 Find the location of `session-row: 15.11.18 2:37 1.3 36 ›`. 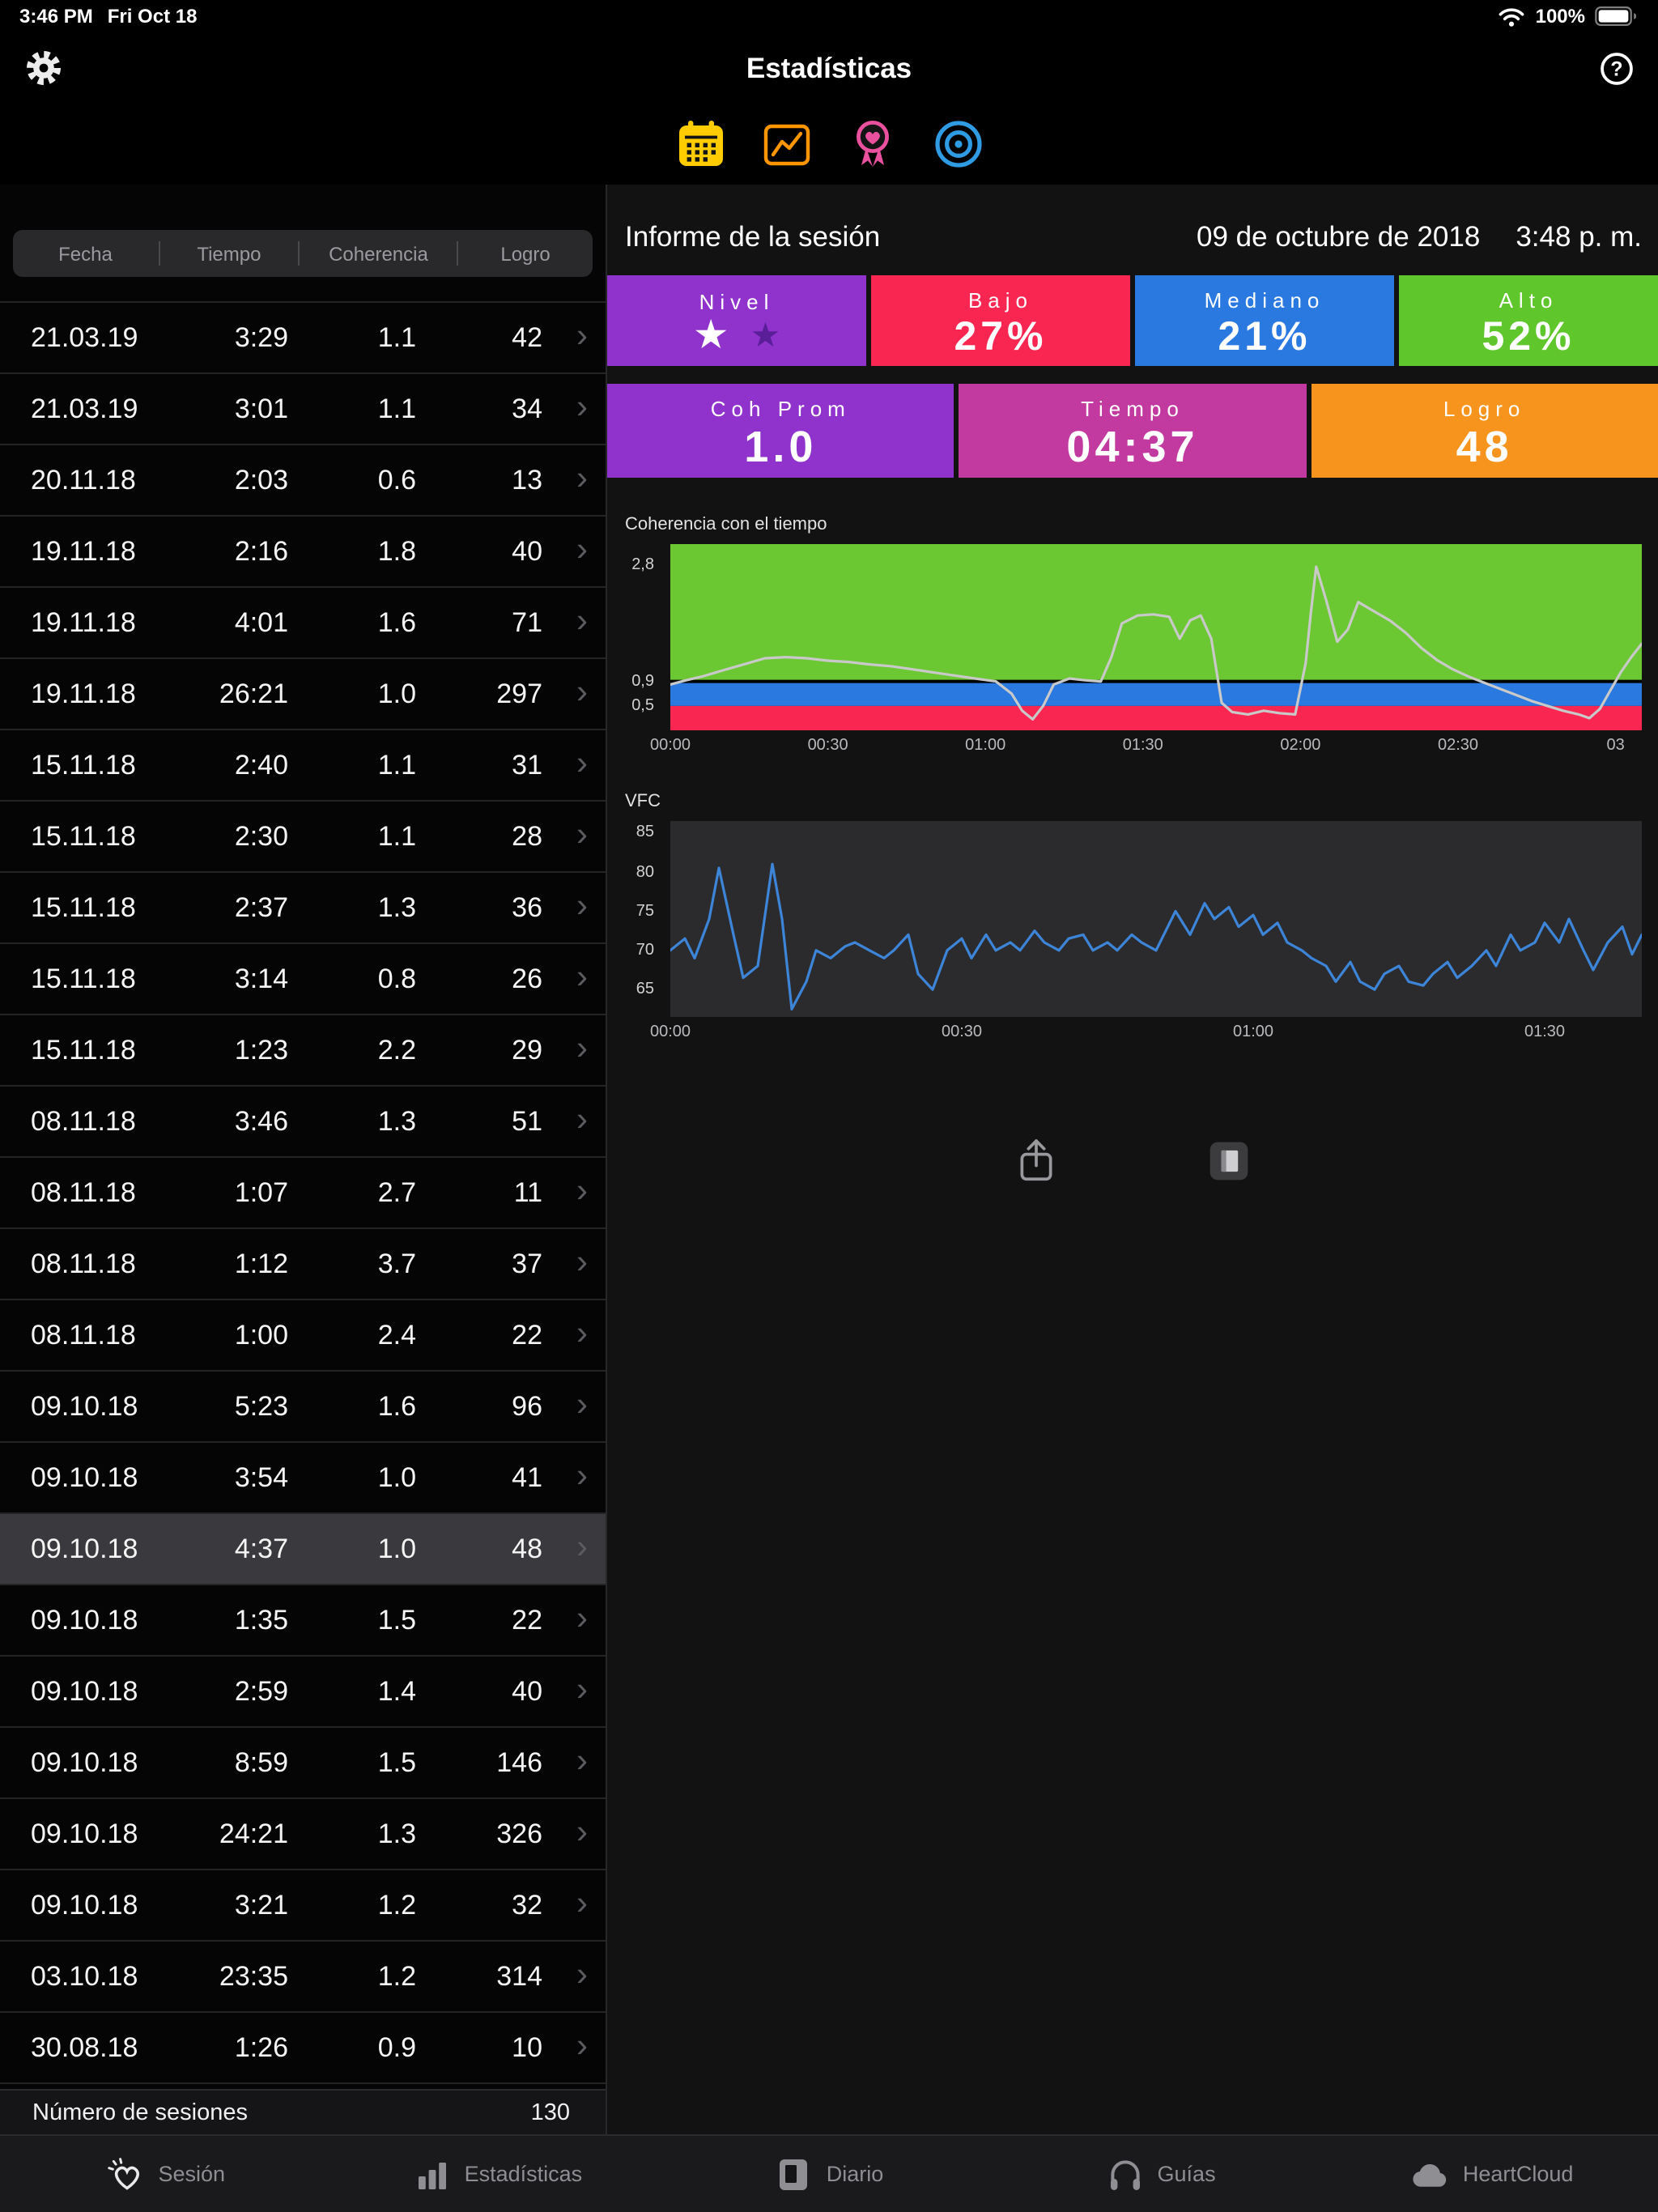

session-row: 15.11.18 2:37 1.3 36 › is located at coordinates (303, 909).